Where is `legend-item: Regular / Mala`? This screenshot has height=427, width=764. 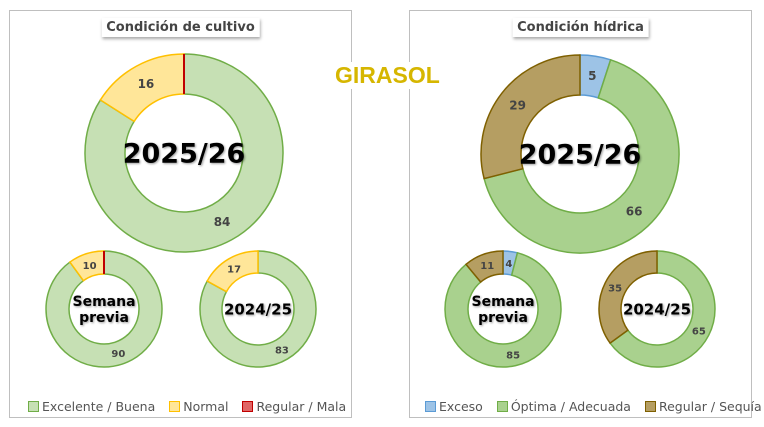
legend-item: Regular / Mala is located at coordinates (294, 406).